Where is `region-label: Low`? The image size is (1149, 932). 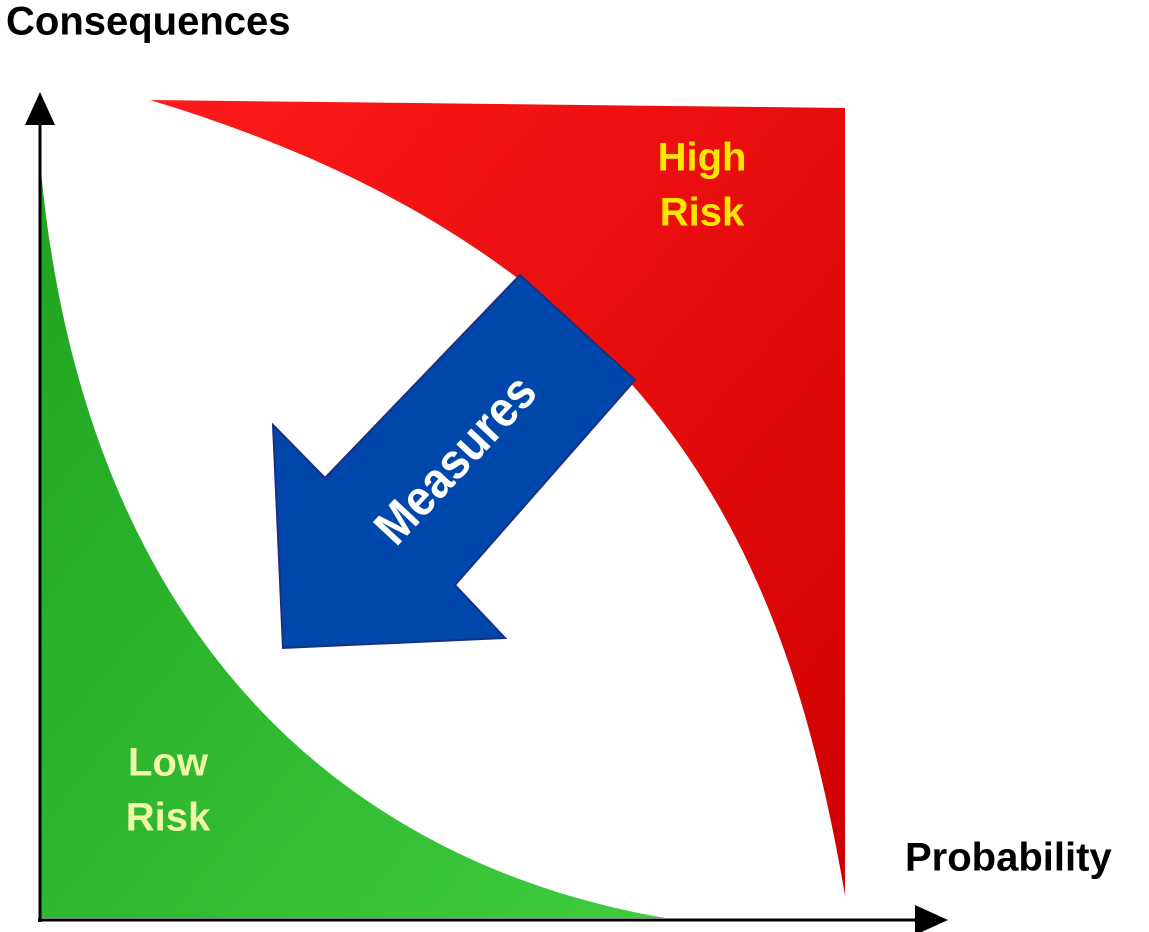
region-label: Low is located at coordinates (168, 763).